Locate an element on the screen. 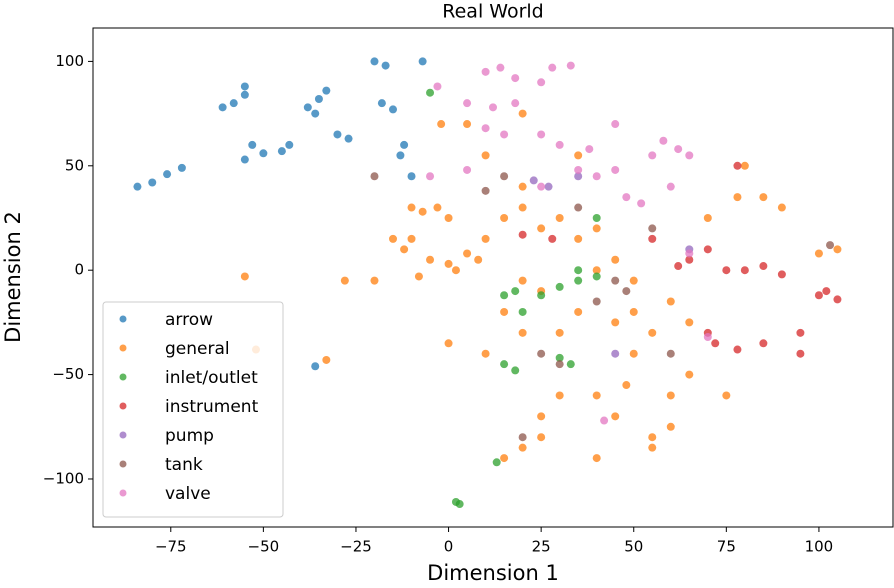 Image resolution: width=894 pixels, height=588 pixels. y-tick-label: 100 is located at coordinates (69, 61).